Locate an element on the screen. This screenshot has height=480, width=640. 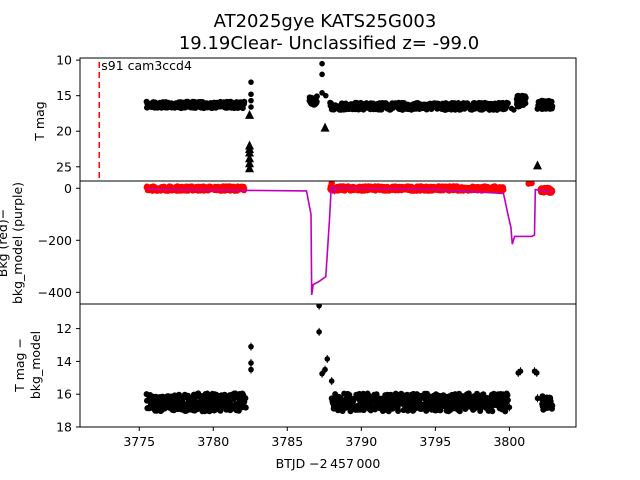
x-tick-label: 3785 is located at coordinates (287, 441).